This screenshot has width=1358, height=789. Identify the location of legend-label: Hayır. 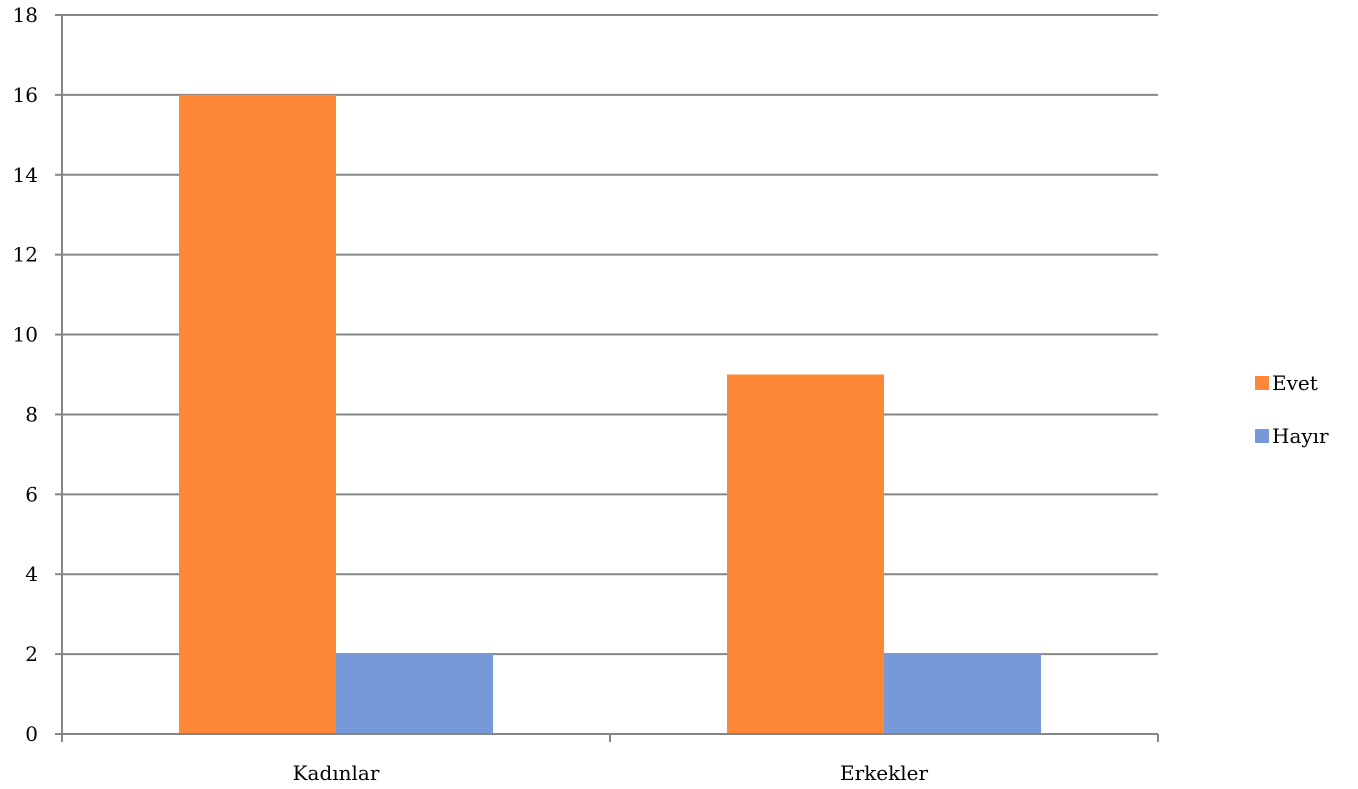
(1300, 436).